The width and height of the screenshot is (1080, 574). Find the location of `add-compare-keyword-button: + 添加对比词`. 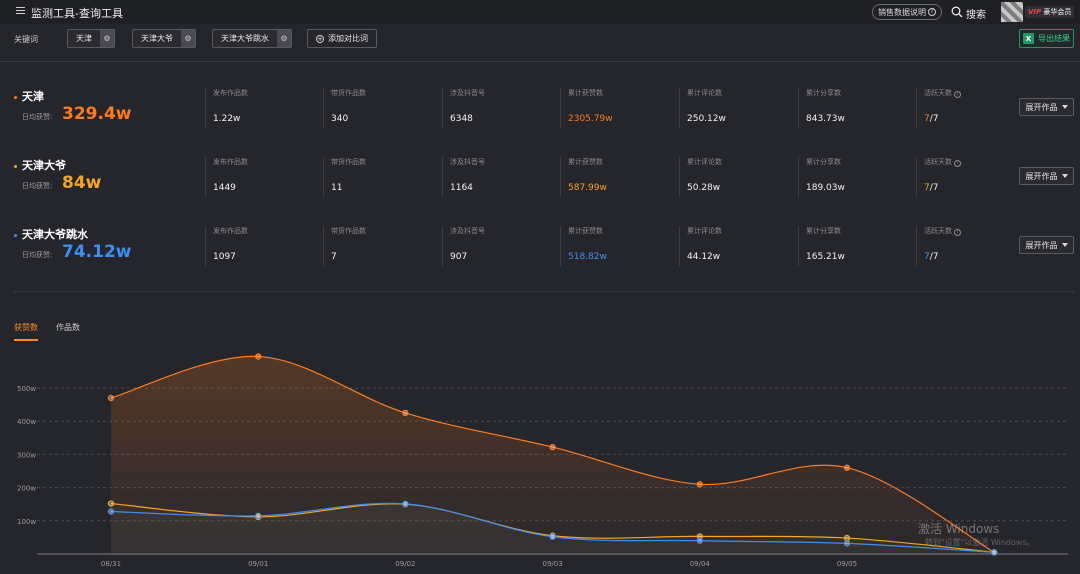

add-compare-keyword-button: + 添加对比词 is located at coordinates (342, 38).